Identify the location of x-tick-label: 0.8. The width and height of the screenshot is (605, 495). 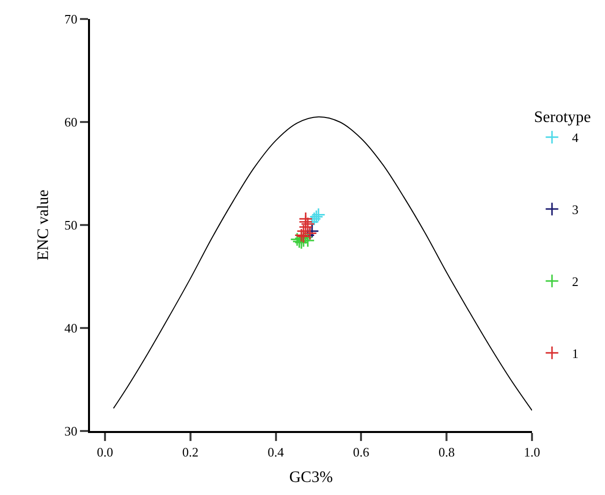
(446, 452).